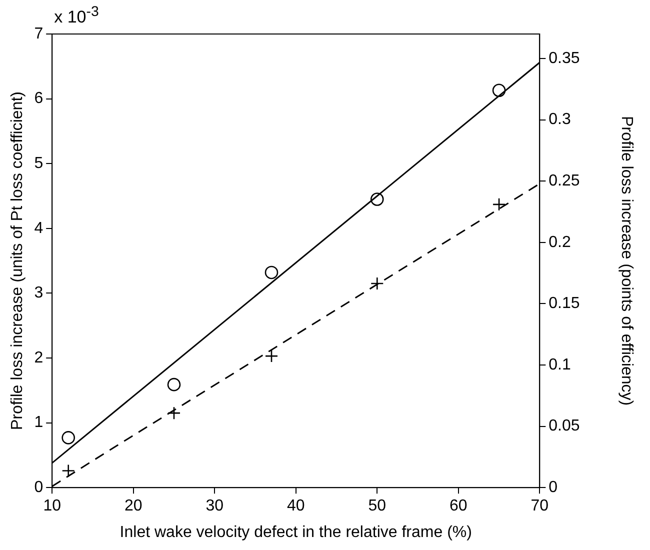 Image resolution: width=650 pixels, height=550 pixels. Describe the element at coordinates (52, 506) in the screenshot. I see `x-tick-label: 10` at that location.